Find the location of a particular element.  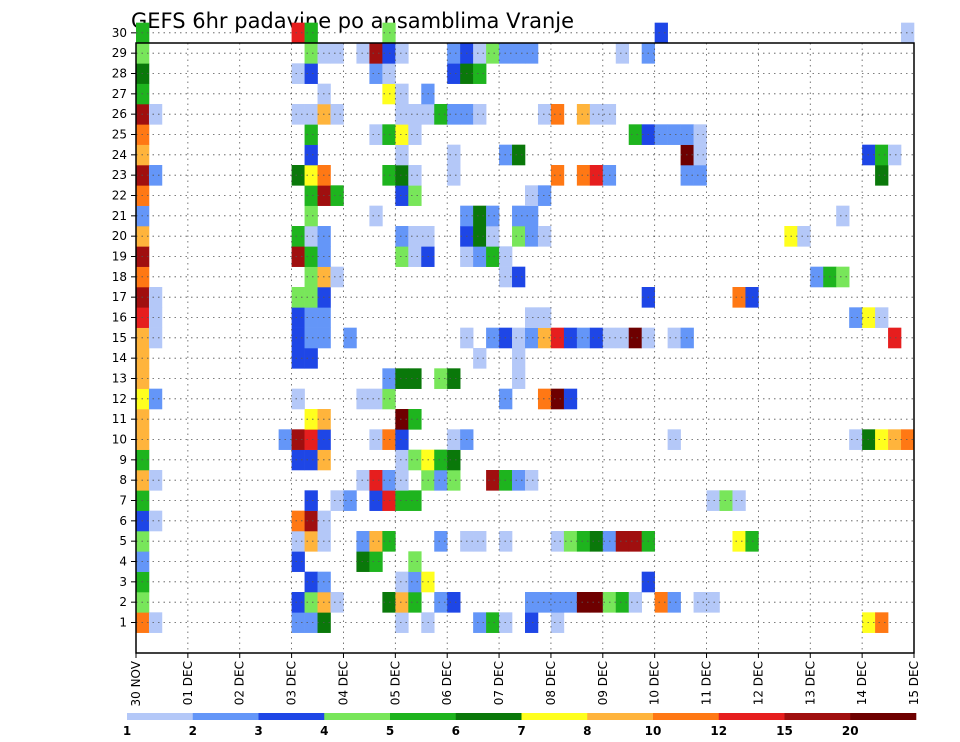

x-tick-label: 10 DEC is located at coordinates (655, 683).